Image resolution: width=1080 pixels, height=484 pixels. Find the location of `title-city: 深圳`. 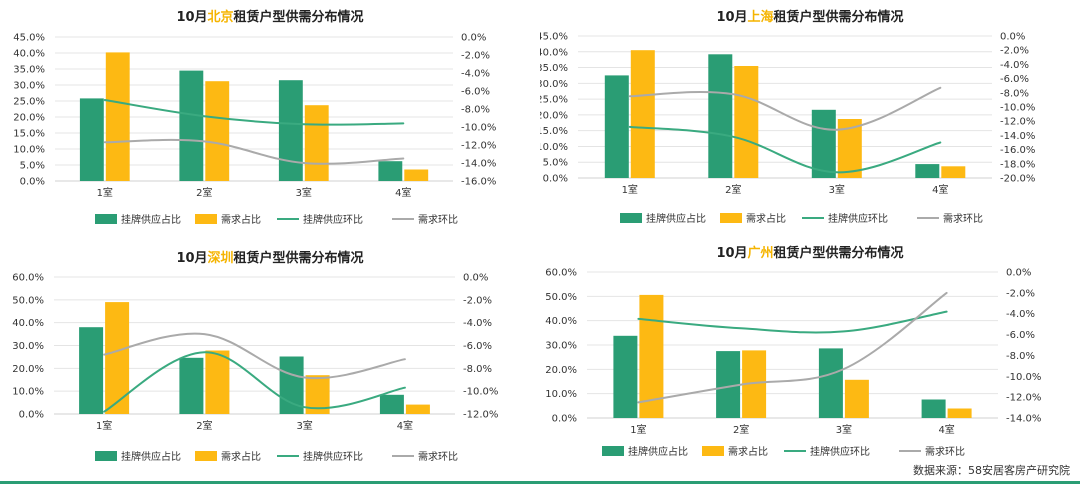

title-city: 深圳 is located at coordinates (220, 258).